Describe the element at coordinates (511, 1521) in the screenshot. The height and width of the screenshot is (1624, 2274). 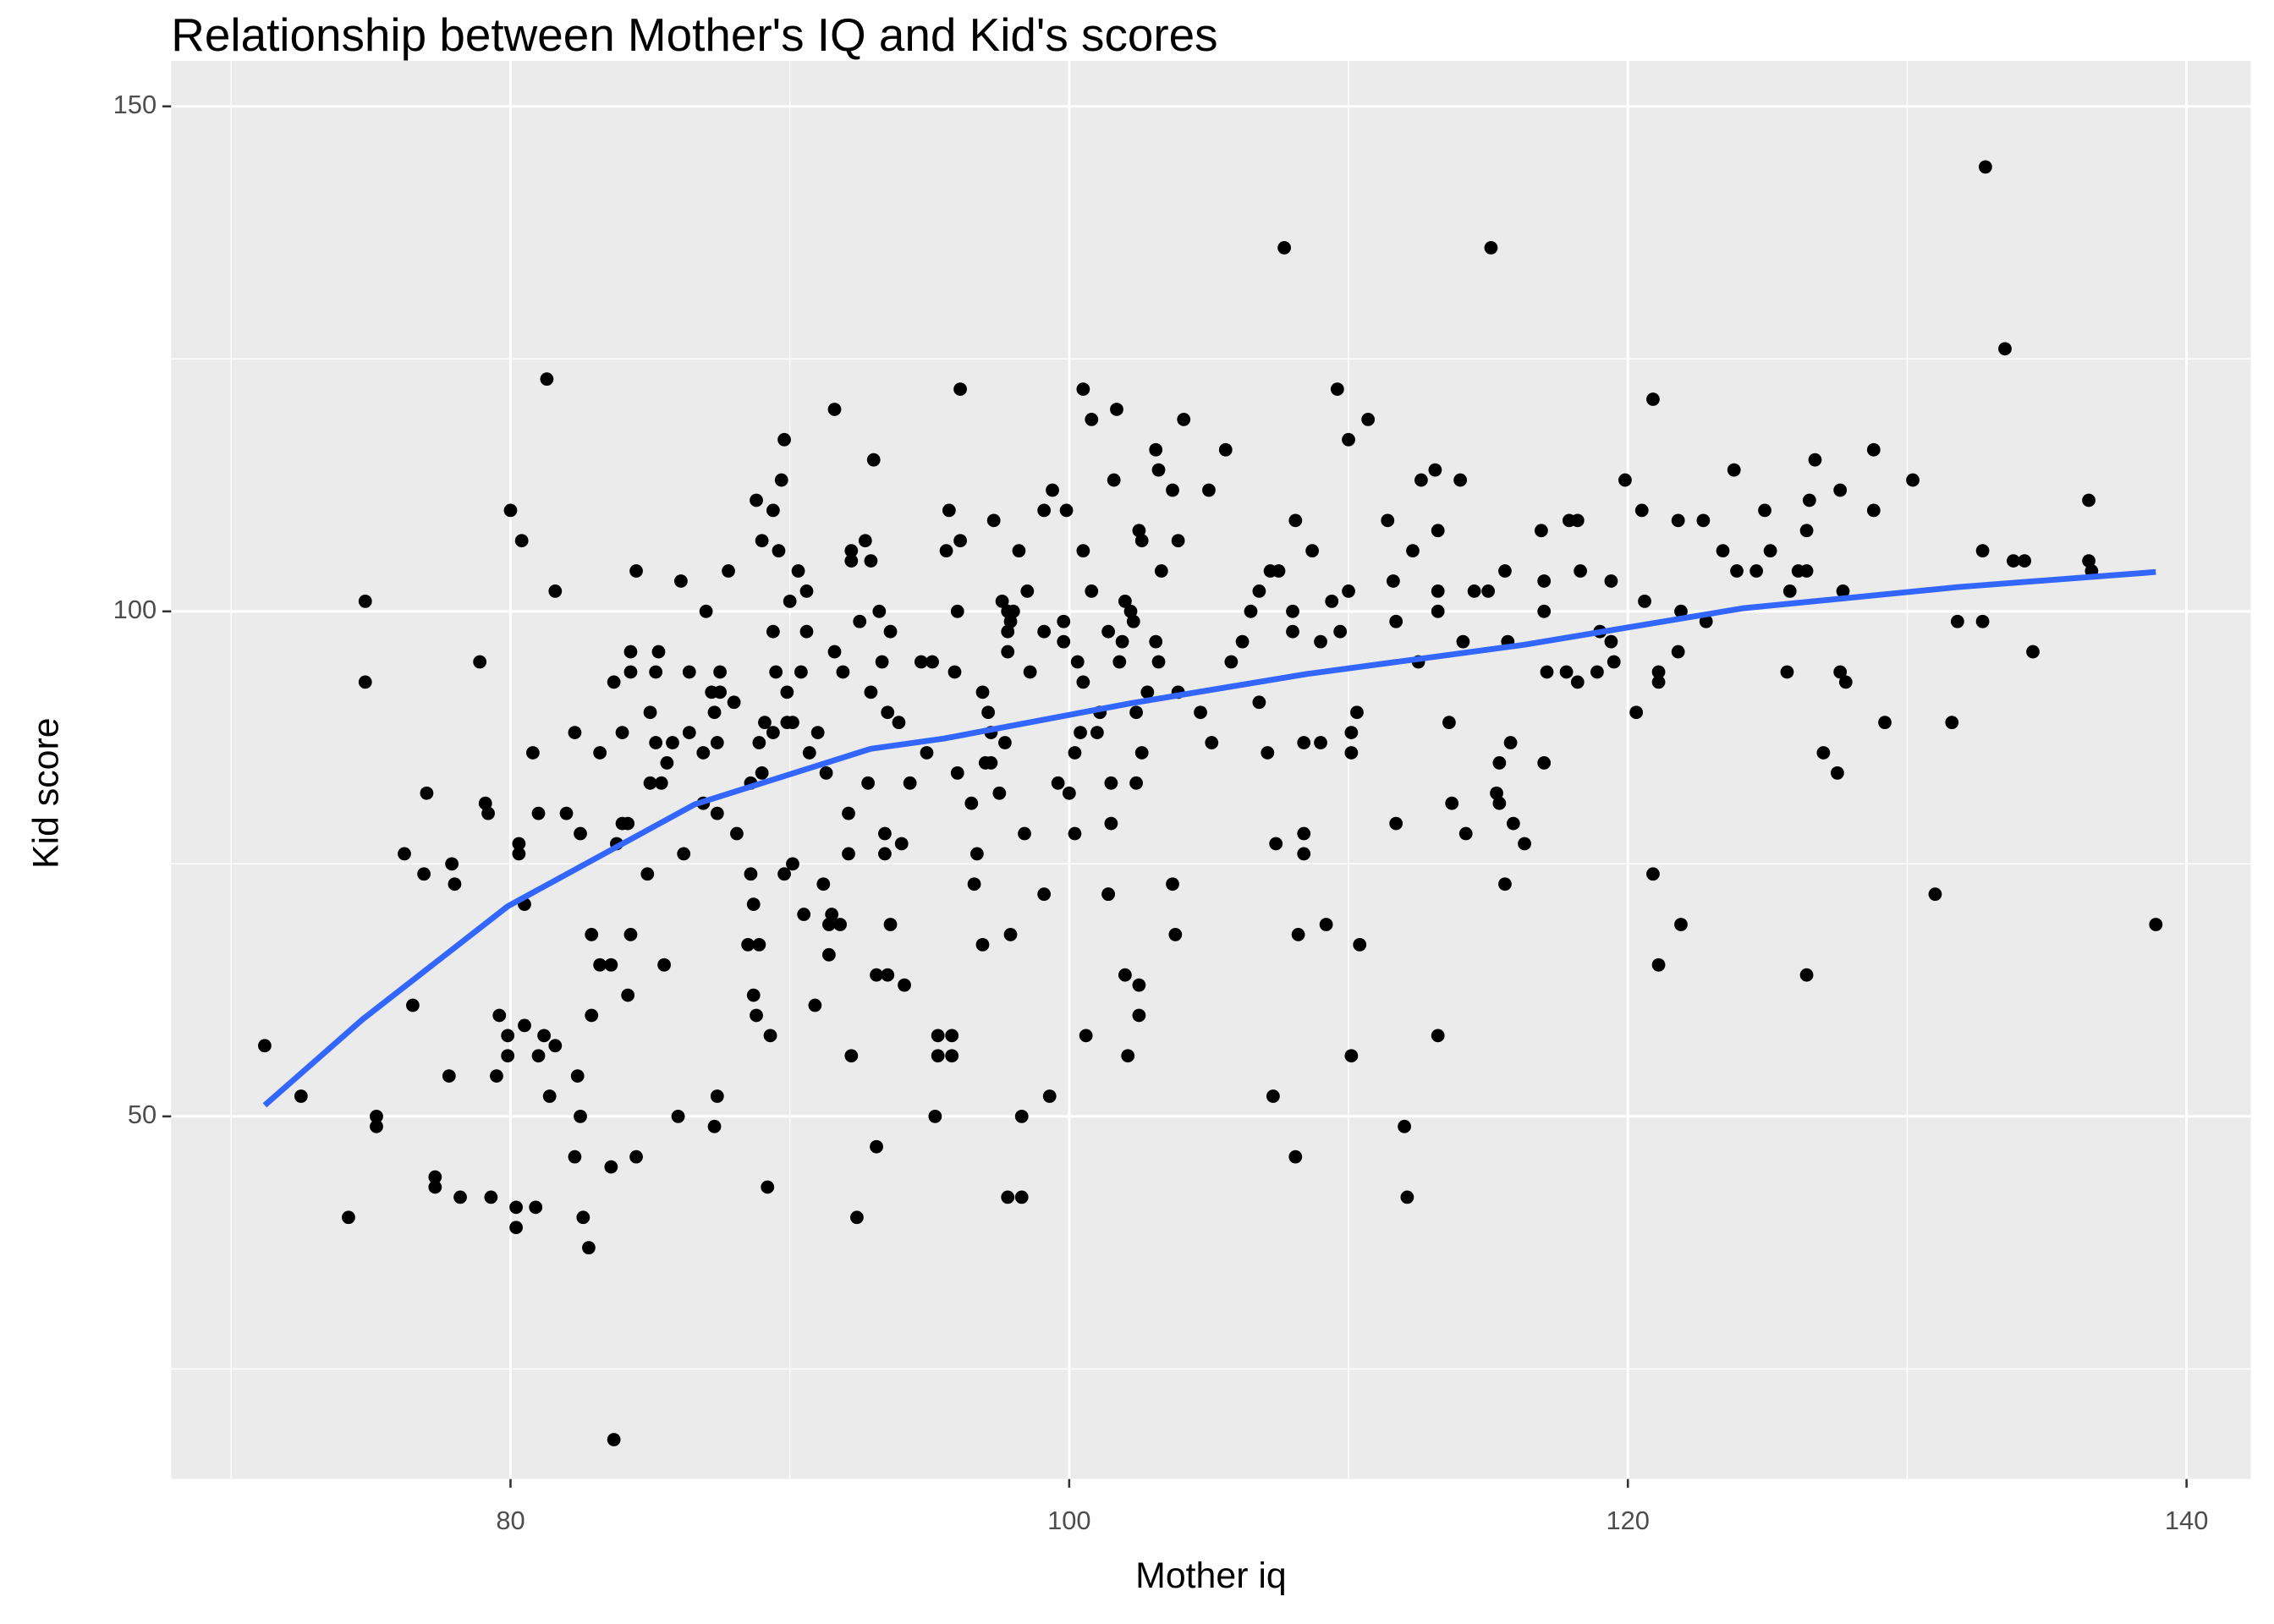
I see `x-tick-label: 80` at that location.